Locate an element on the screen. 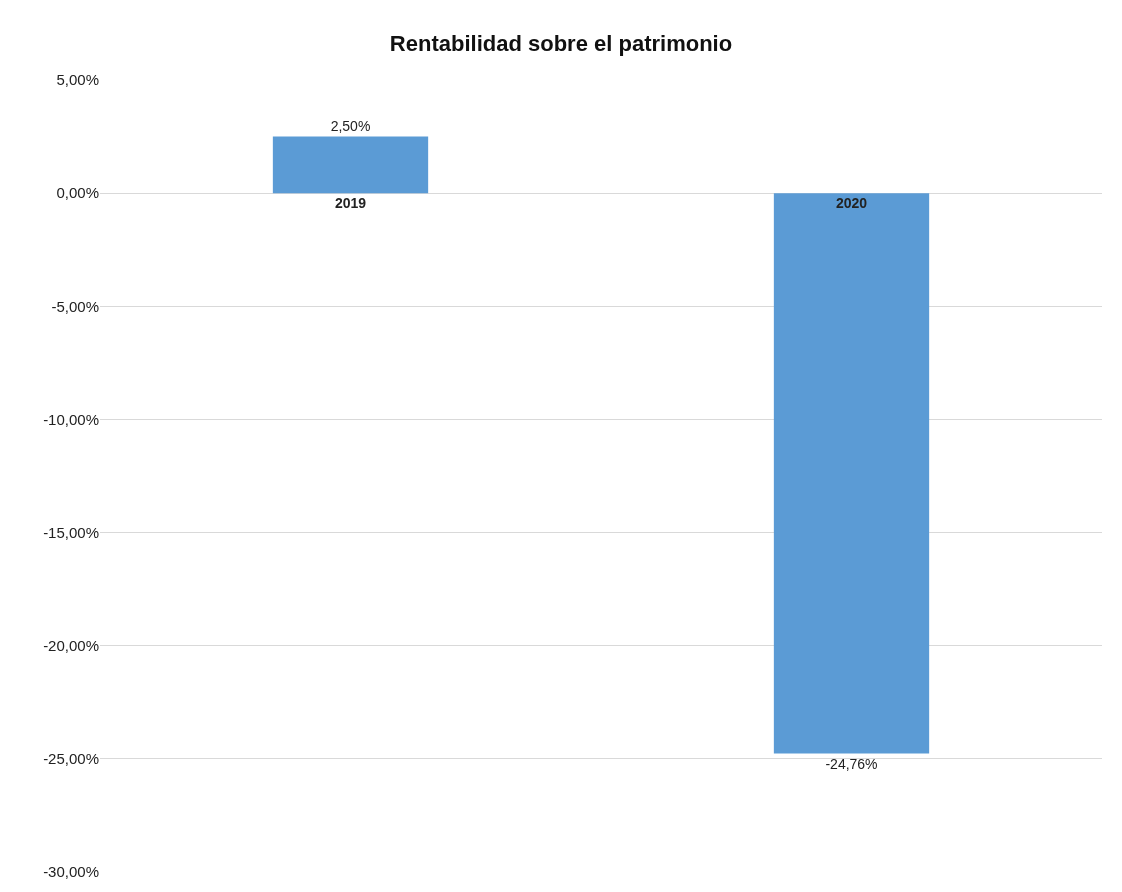 This screenshot has height=892, width=1122. y-tick-label: -25,00% is located at coordinates (71, 759).